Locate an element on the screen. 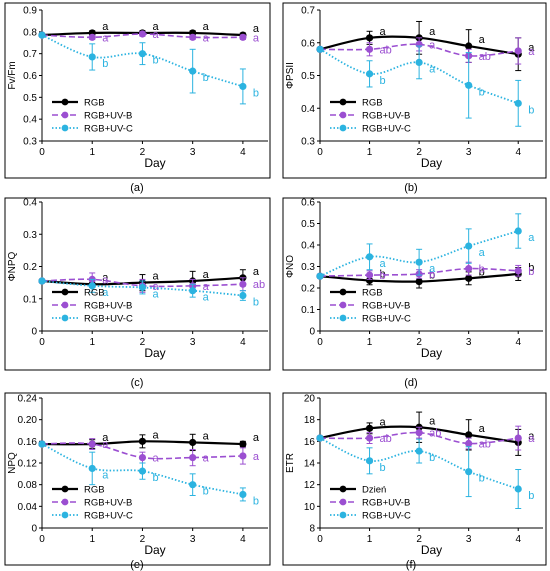  y-tick-label: 0.5 is located at coordinates (308, 224).